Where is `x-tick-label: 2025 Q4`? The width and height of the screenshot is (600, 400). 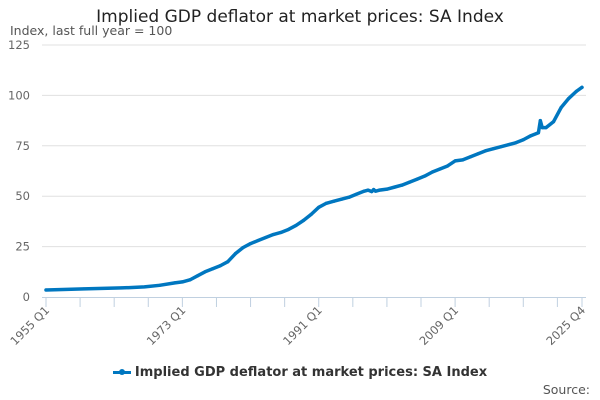 x-tick-label: 2025 Q4 is located at coordinates (565, 325).